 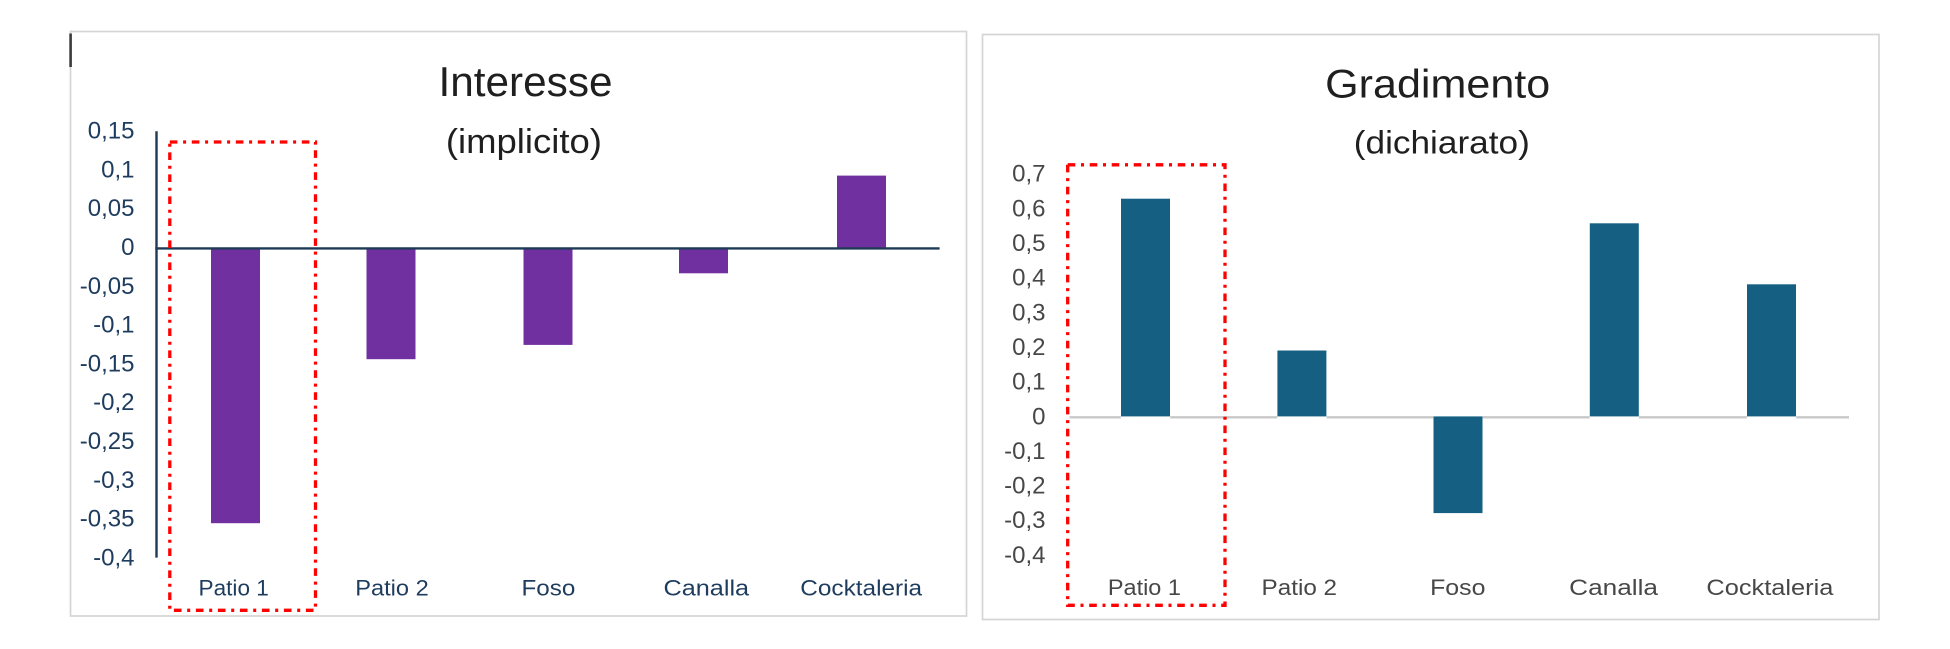 What do you see at coordinates (1028, 208) in the screenshot?
I see `svg-text: 0,6` at bounding box center [1028, 208].